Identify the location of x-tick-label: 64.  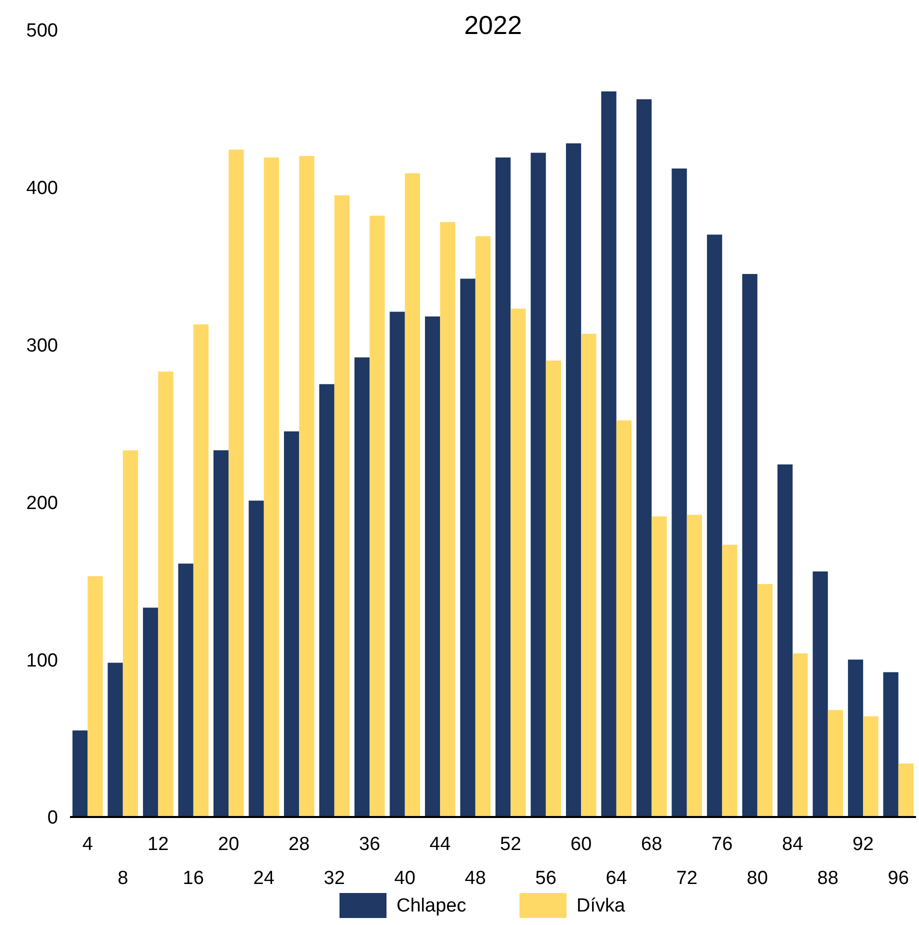
(617, 878).